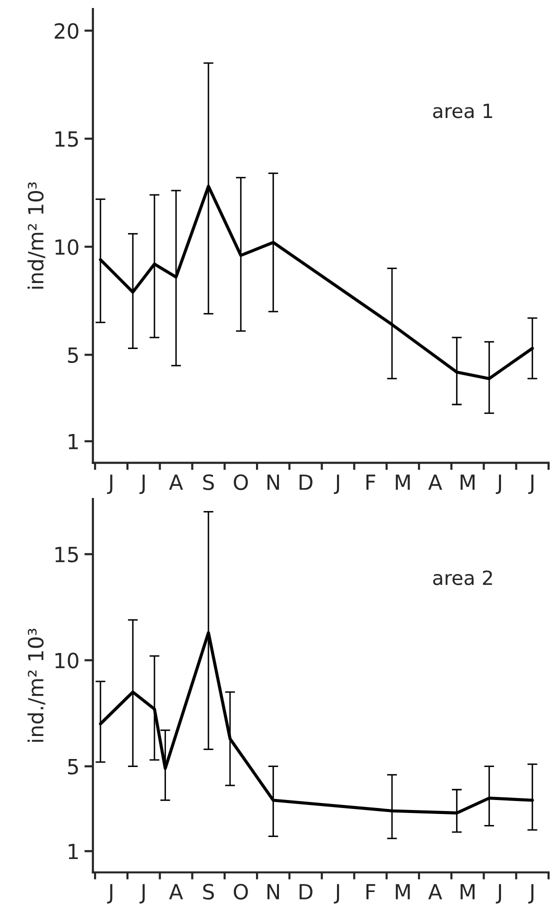 This screenshot has height=904, width=553. I want to click on y-axis-title: ind/m² 10³, so click(36, 235).